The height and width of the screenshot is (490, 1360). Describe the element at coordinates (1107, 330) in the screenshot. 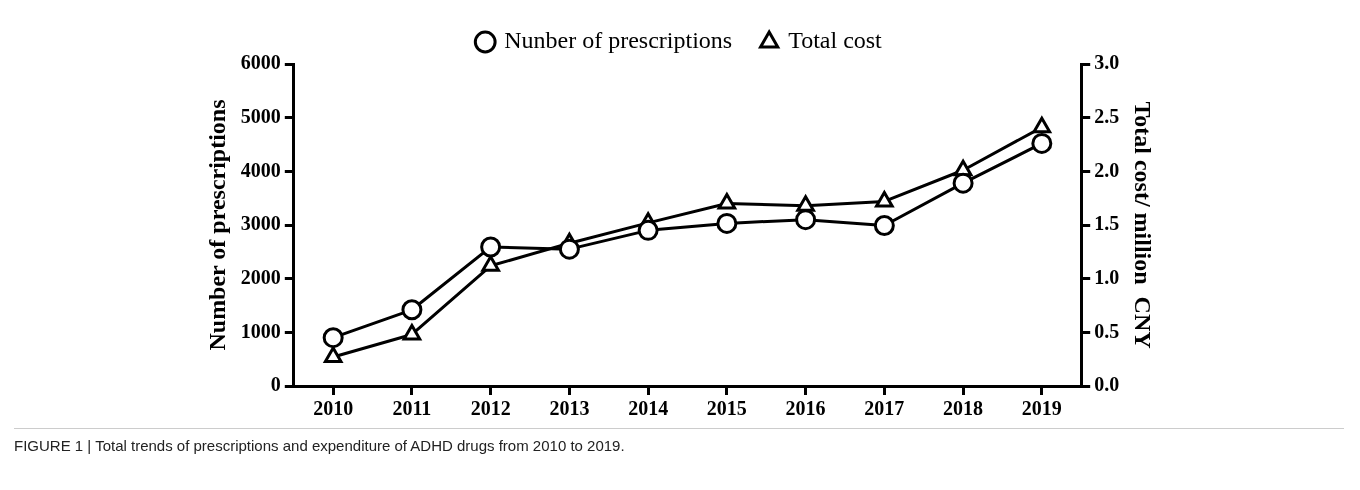

I see `y2-tick-label: 0.5` at that location.